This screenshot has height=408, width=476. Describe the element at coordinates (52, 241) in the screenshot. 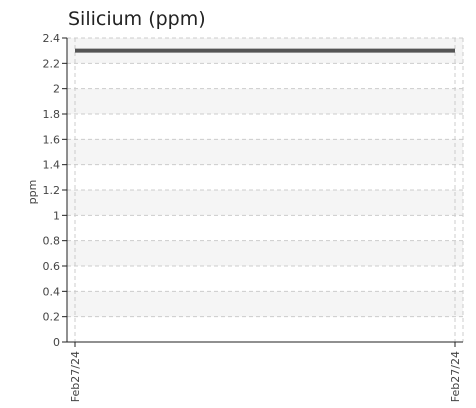

I see `y-tick-label: 0.8` at that location.